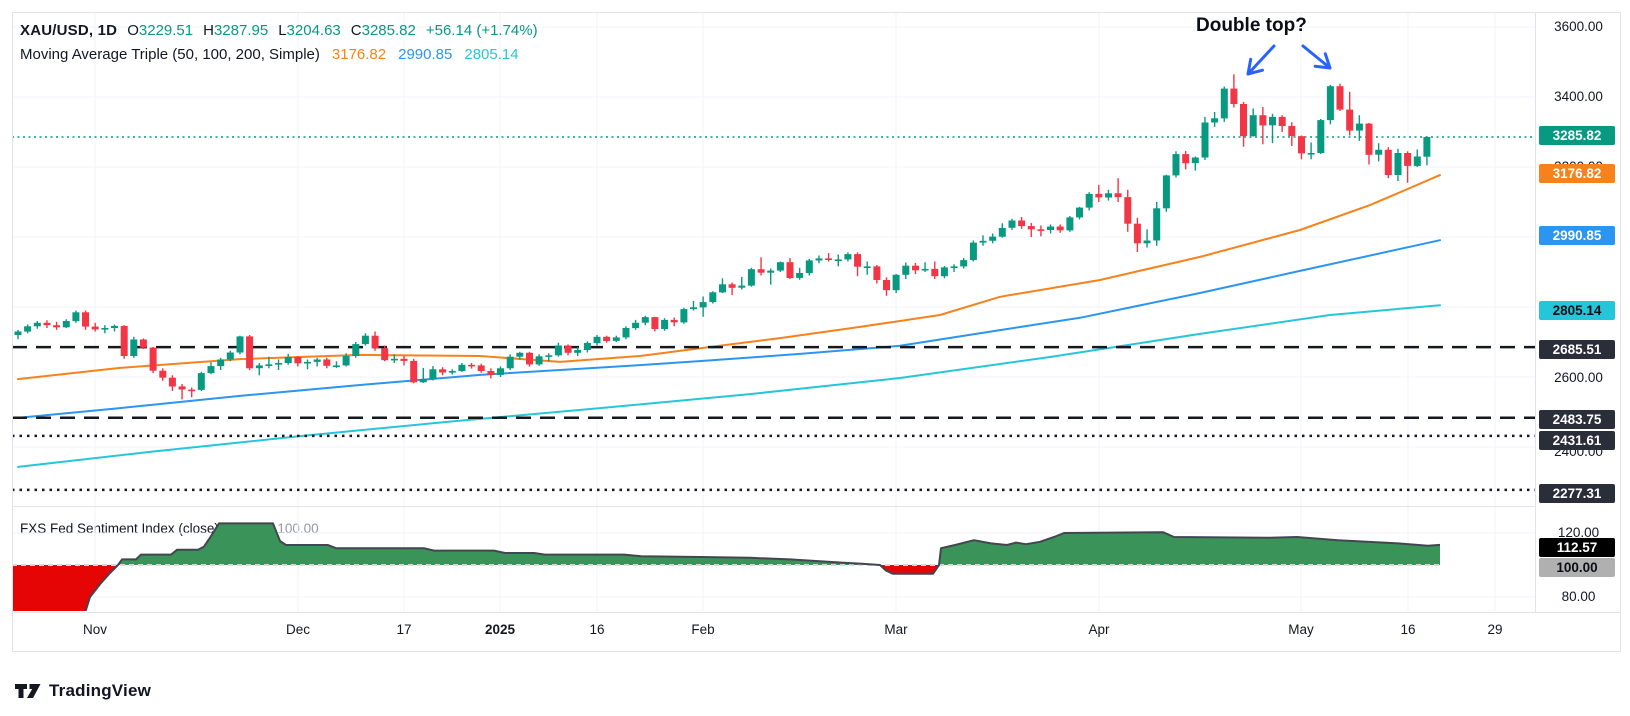 The width and height of the screenshot is (1630, 716). I want to click on time-axis-label: 2025, so click(500, 629).